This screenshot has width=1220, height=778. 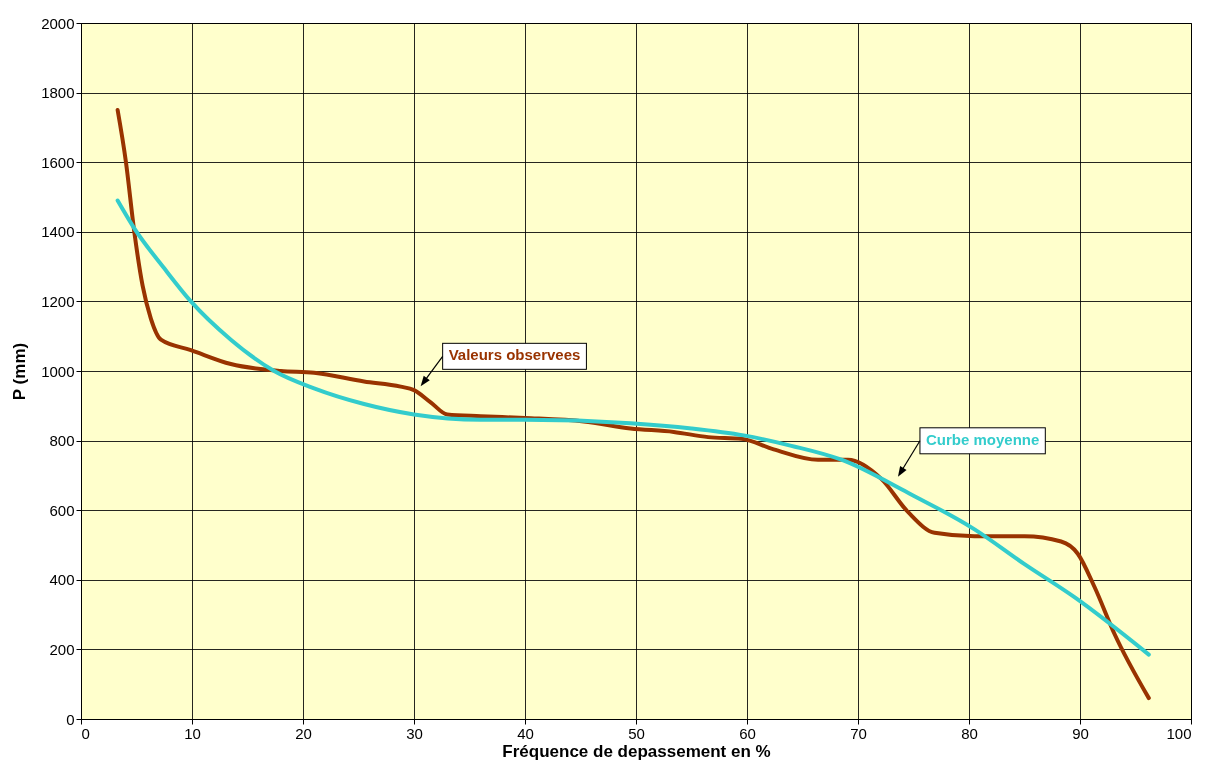 I want to click on x-tick-label: 20, so click(x=303, y=733).